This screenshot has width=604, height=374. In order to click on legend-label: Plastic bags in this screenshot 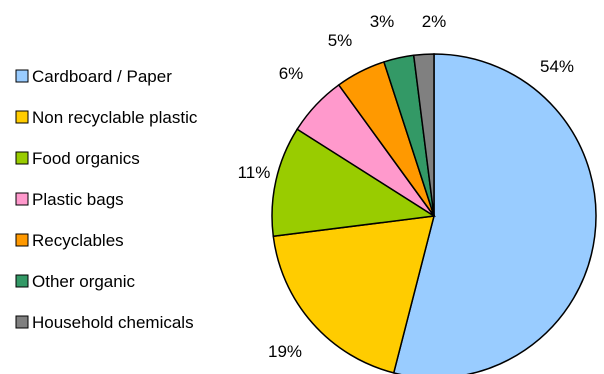, I will do `click(78, 199)`.